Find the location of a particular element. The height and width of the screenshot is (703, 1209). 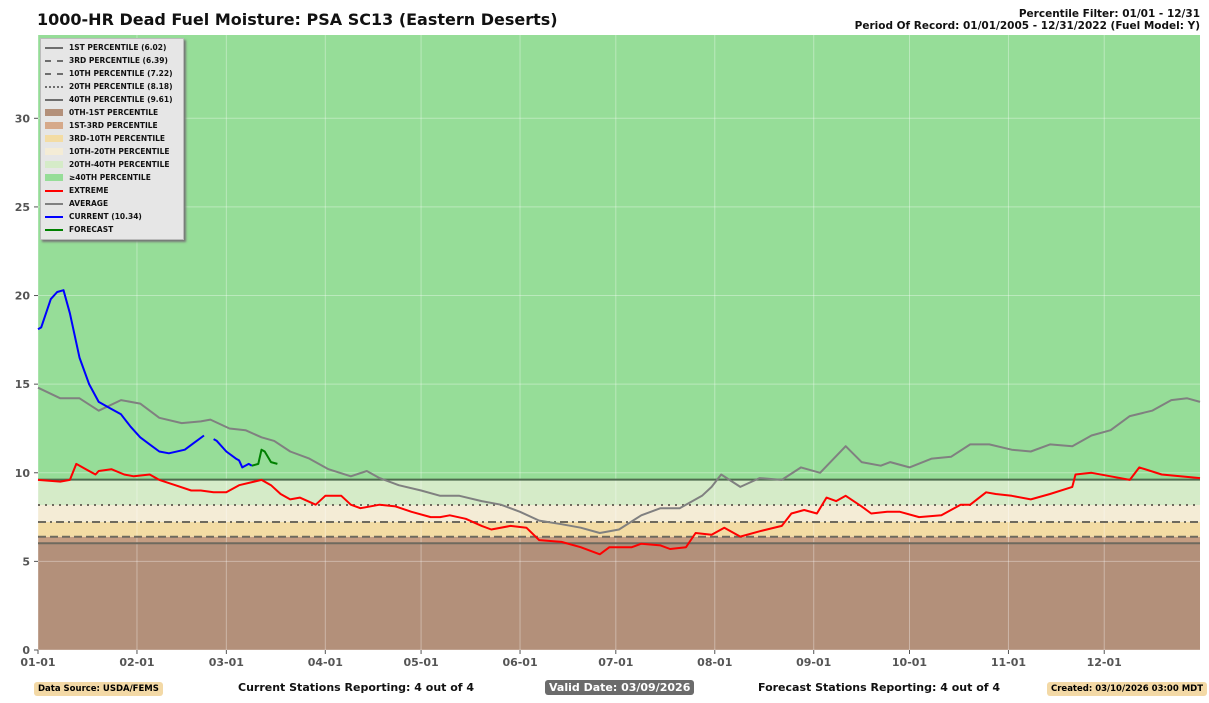

legend-item: ≥40TH PERCENTILE is located at coordinates (112, 177).